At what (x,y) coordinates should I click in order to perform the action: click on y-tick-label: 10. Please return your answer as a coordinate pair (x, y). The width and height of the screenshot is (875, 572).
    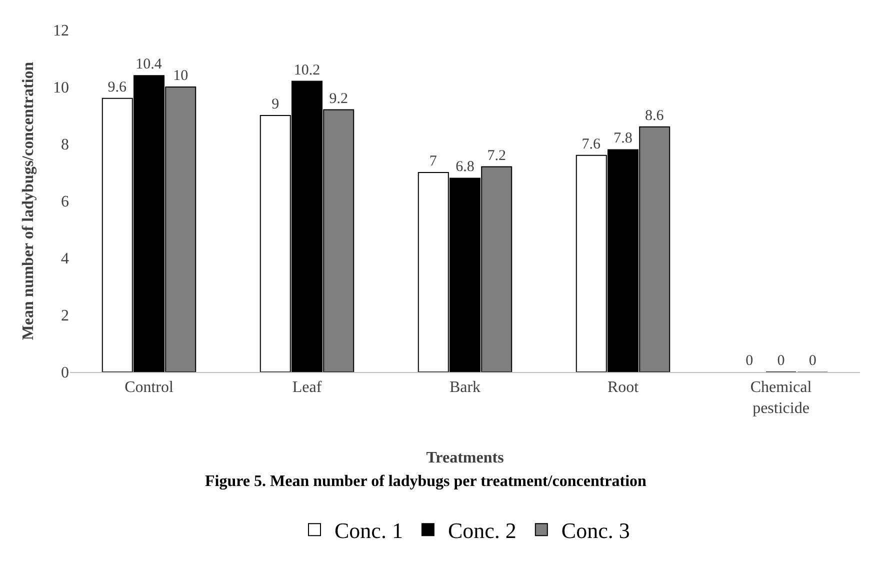
    Looking at the image, I should click on (61, 88).